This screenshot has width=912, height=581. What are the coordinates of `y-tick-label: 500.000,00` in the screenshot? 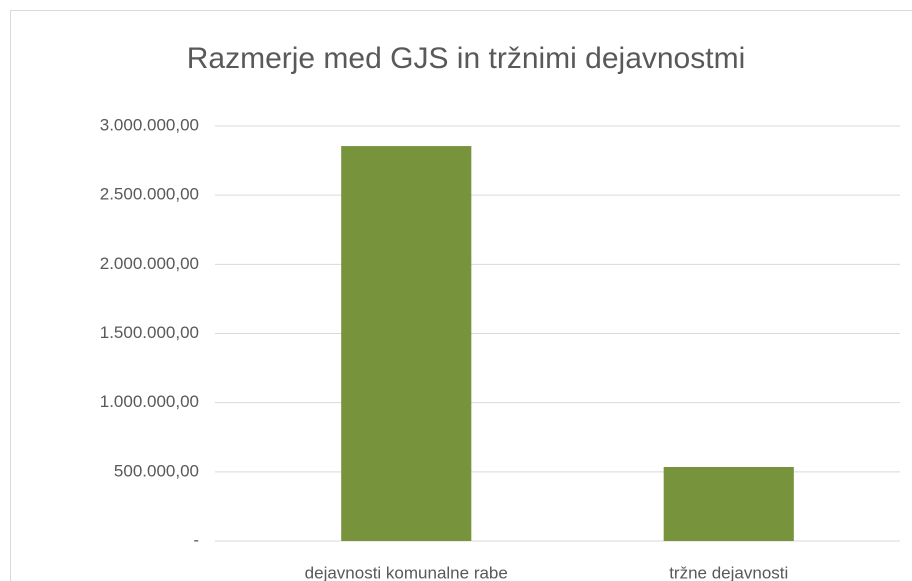 It's located at (156, 470).